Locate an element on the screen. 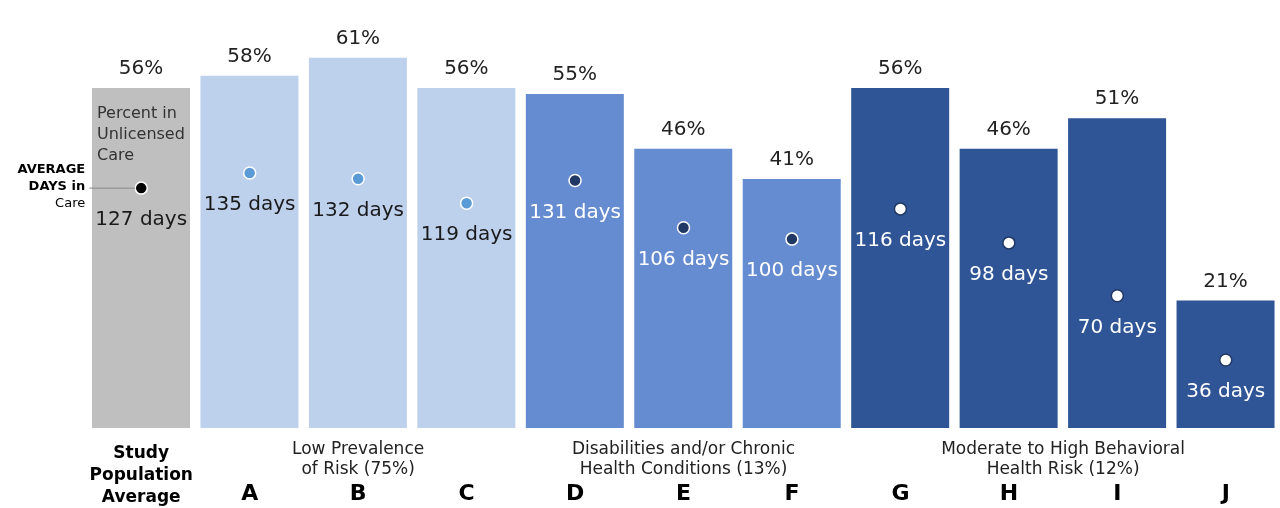 This screenshot has height=508, width=1280. data-label: 131 days is located at coordinates (575, 210).